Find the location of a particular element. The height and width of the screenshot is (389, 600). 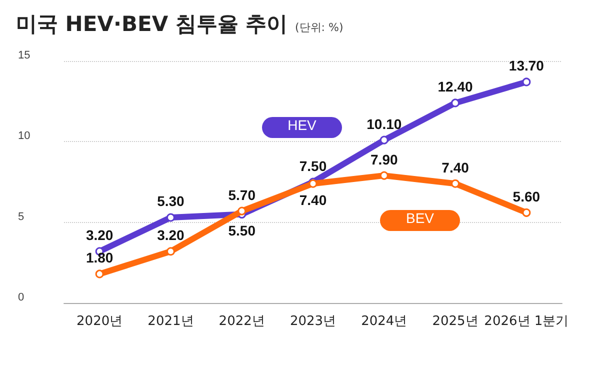

x-tick-label: 2025년 is located at coordinates (455, 321).